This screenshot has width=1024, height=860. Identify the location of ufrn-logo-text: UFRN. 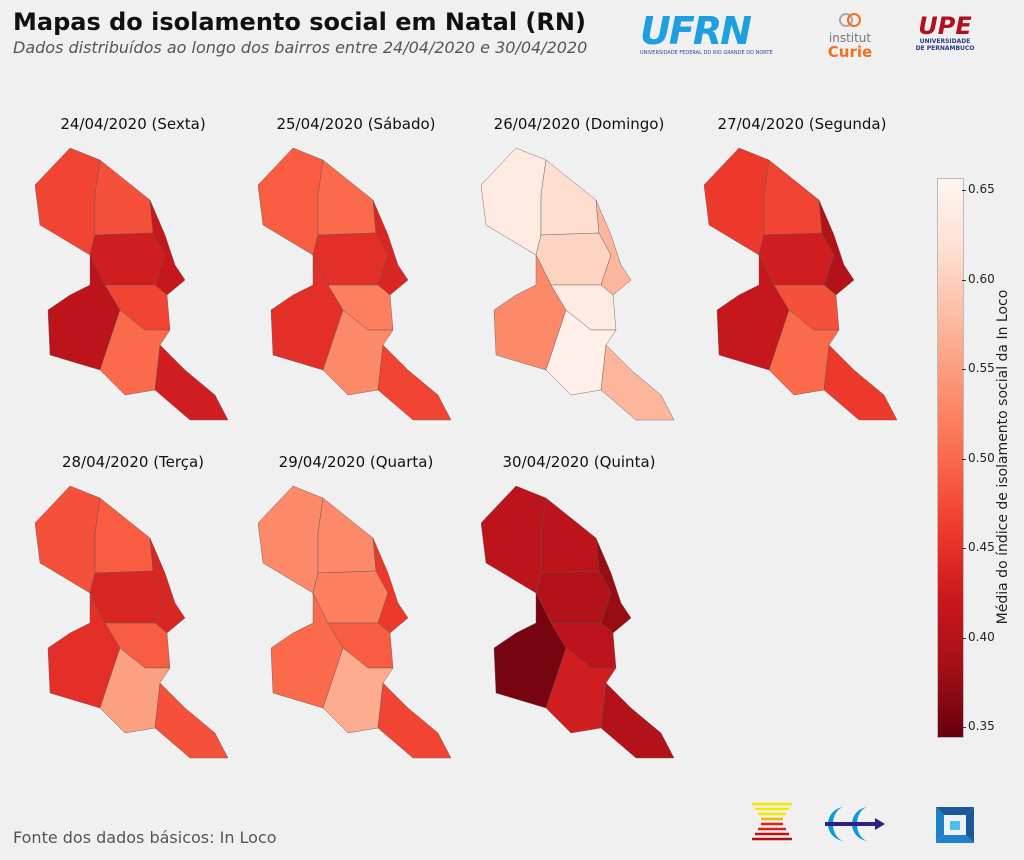
(696, 31).